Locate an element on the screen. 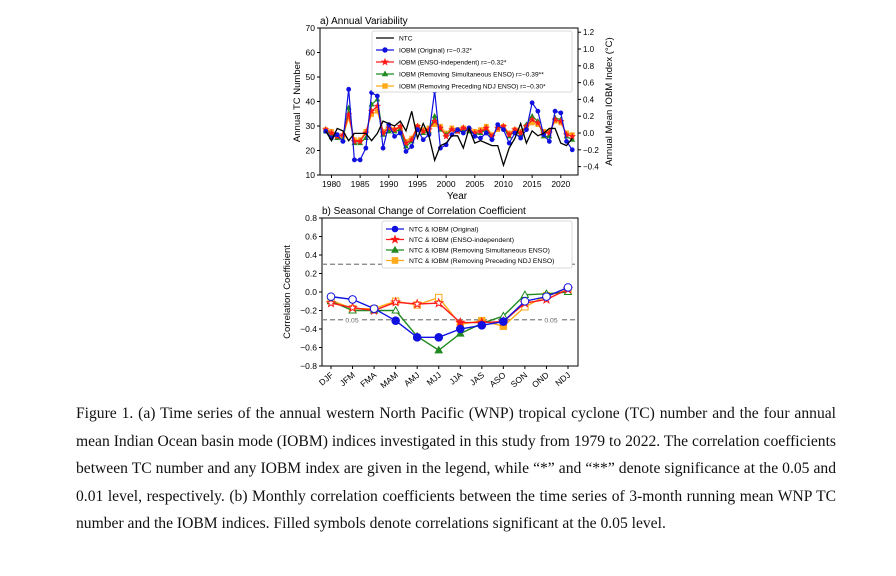 The height and width of the screenshot is (576, 896). panel-a-ytick-label: 20 is located at coordinates (311, 151).